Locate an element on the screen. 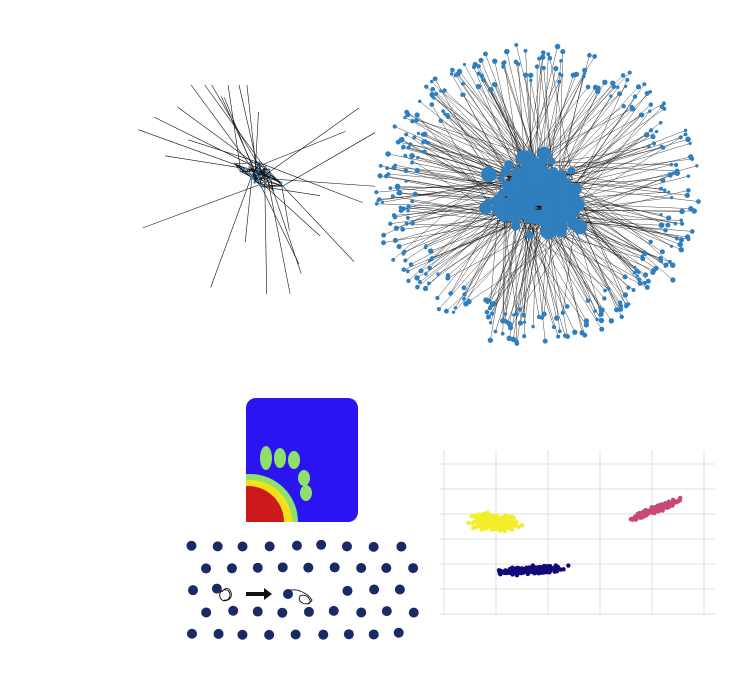 This screenshot has height=688, width=741. finger is located at coordinates (306, 493).